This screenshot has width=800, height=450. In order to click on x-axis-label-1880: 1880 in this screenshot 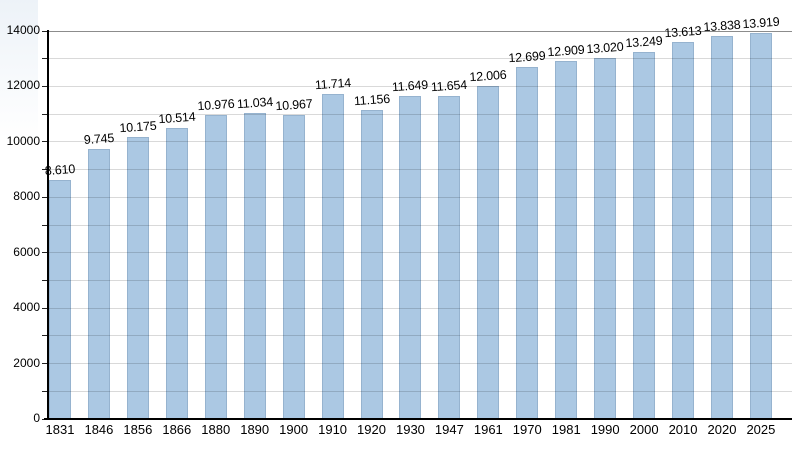, I will do `click(216, 429)`.